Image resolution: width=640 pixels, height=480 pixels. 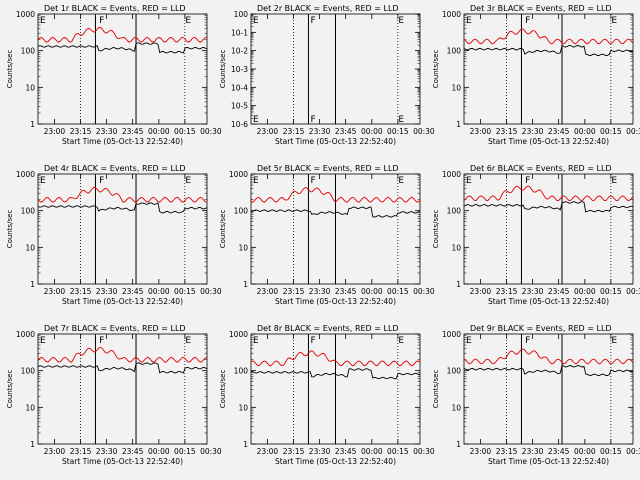 I want to click on chart-title: Det 1r BLACK = Events, RED = LLD, so click(x=115, y=8).